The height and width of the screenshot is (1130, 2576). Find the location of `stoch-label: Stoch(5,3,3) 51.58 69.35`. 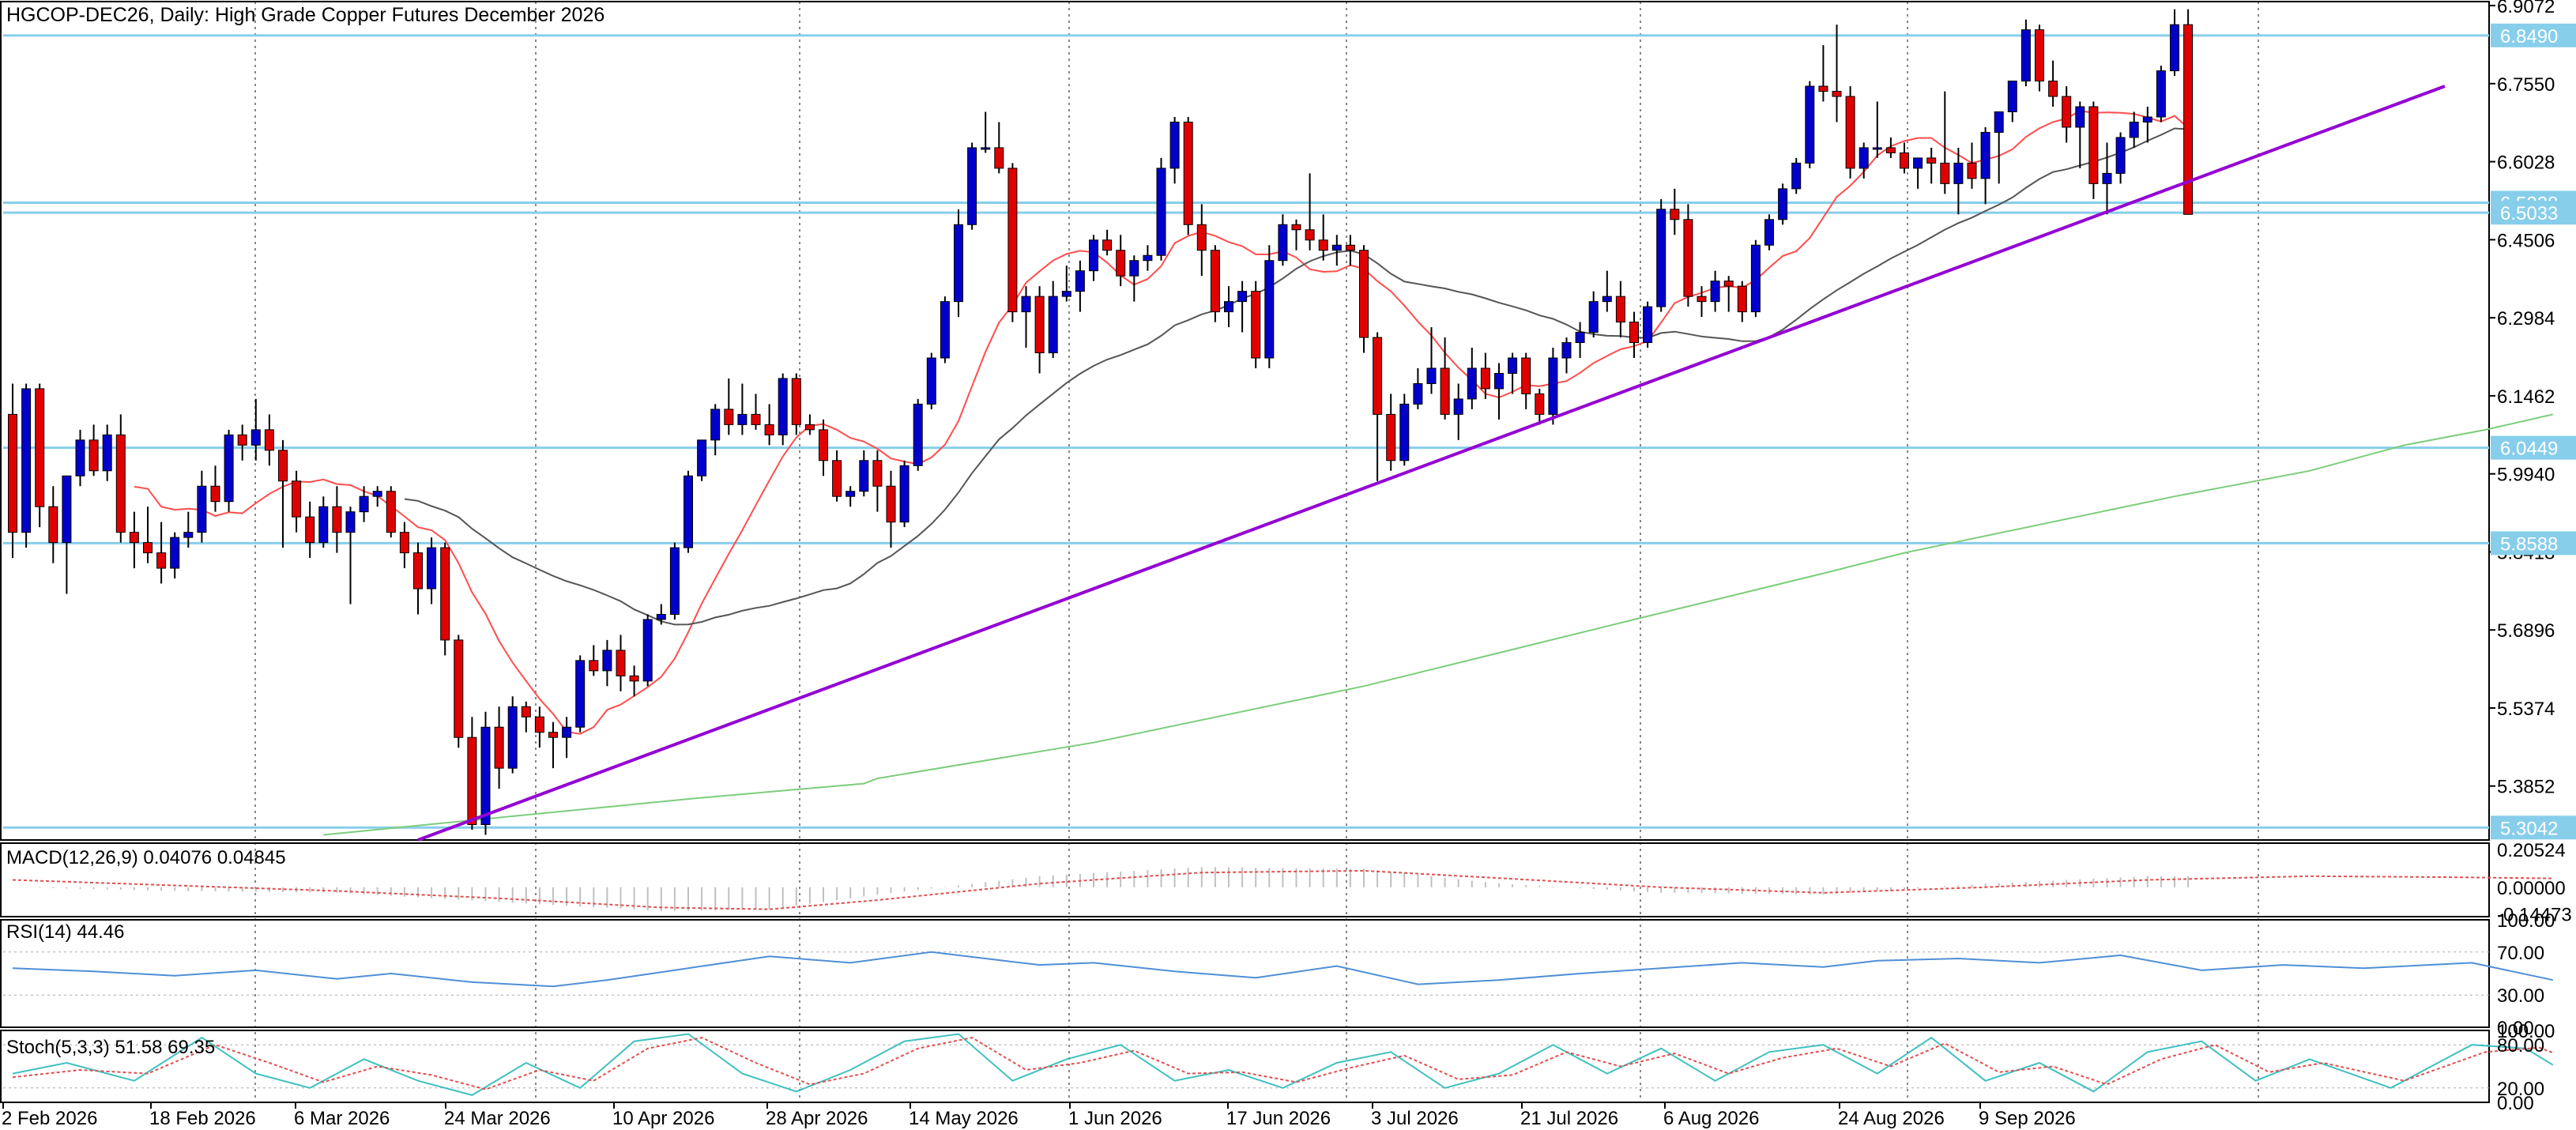

stoch-label: Stoch(5,3,3) 51.58 69.35 is located at coordinates (110, 1047).